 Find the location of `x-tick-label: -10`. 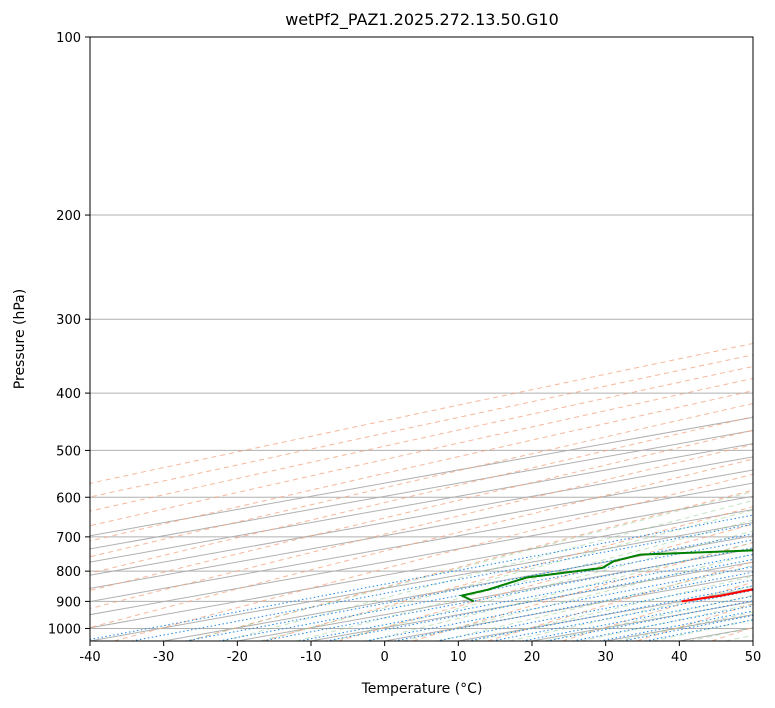

x-tick-label: -10 is located at coordinates (310, 657).